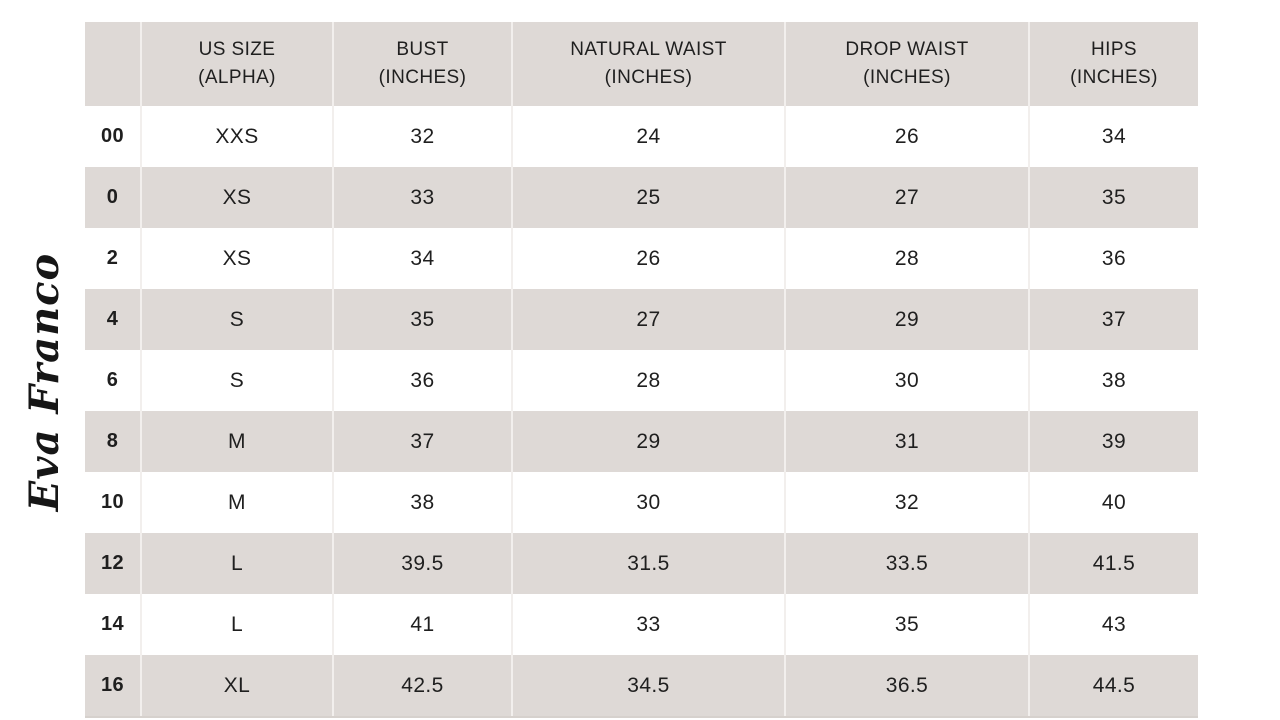  What do you see at coordinates (237, 64) in the screenshot?
I see `header-us-size-alpha: US SIZE (ALPHA)` at bounding box center [237, 64].